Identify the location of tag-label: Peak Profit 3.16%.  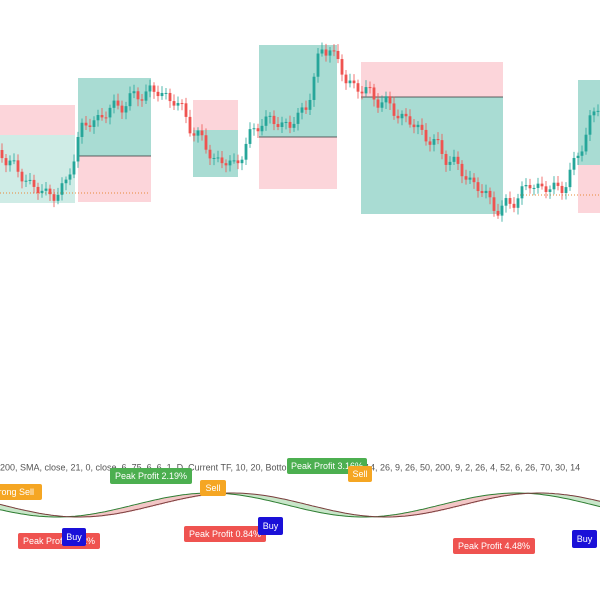
(327, 466).